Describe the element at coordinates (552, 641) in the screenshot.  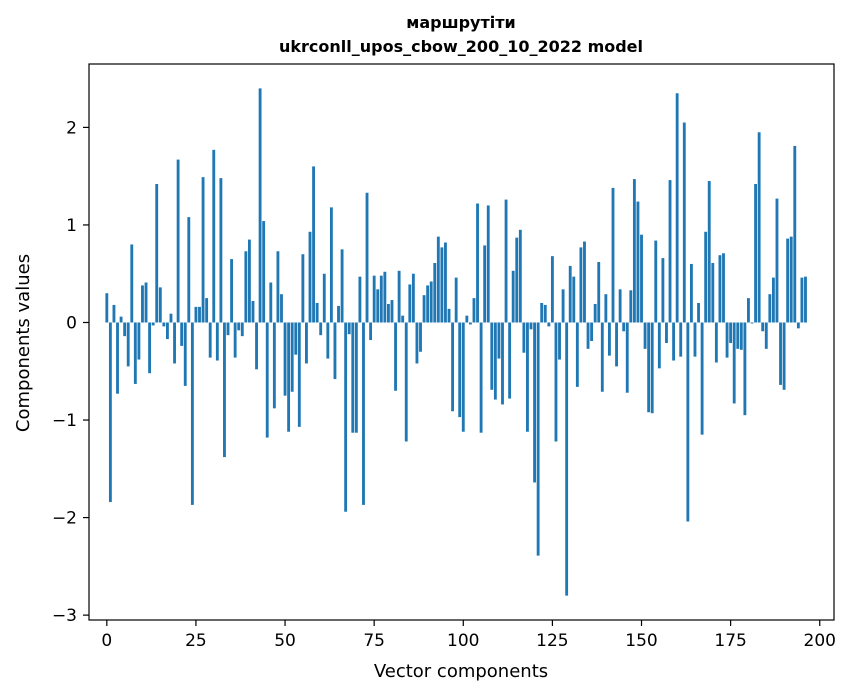
I see `x-tick-label: 125` at that location.